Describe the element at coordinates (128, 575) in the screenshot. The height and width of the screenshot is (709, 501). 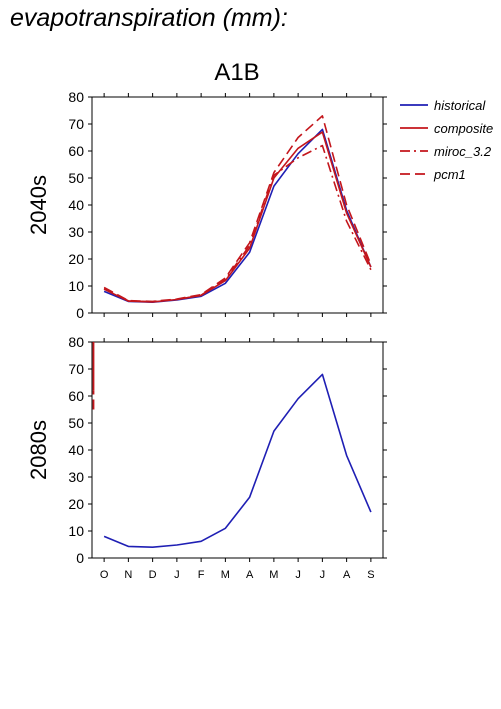
I see `x-tick-label: N` at that location.